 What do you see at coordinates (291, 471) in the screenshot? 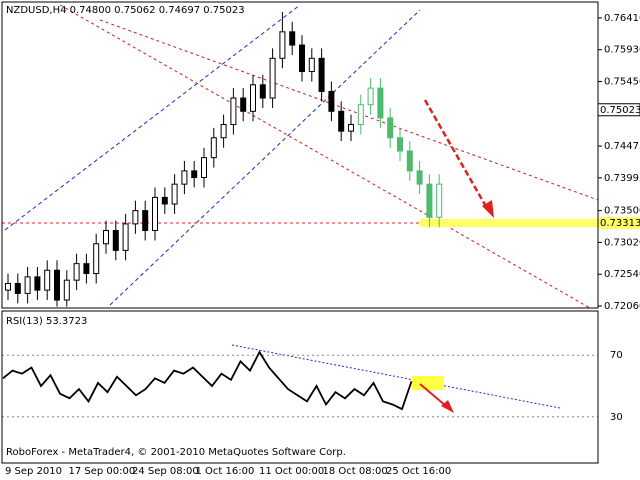
I see `x-tick-label: 11 Oct 00:00` at bounding box center [291, 471].